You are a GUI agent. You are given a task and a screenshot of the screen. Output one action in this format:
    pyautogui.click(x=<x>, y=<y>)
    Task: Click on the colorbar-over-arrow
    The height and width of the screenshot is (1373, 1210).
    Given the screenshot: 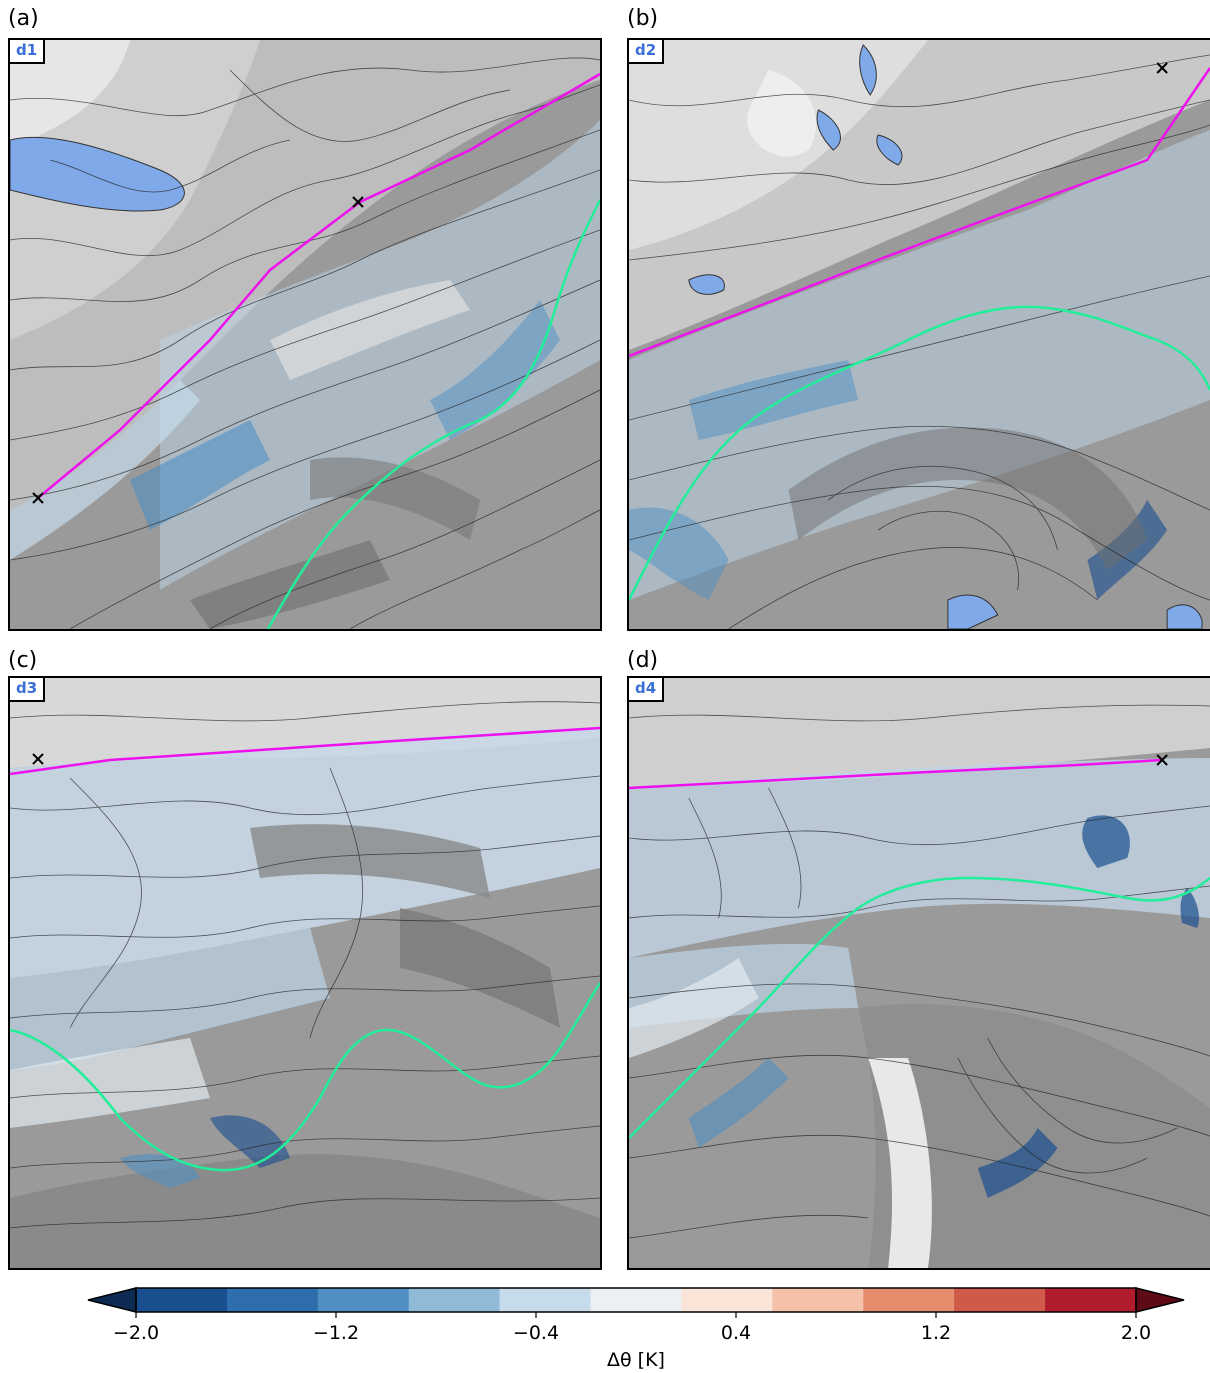 What is the action you would take?
    pyautogui.click(x=1160, y=1300)
    